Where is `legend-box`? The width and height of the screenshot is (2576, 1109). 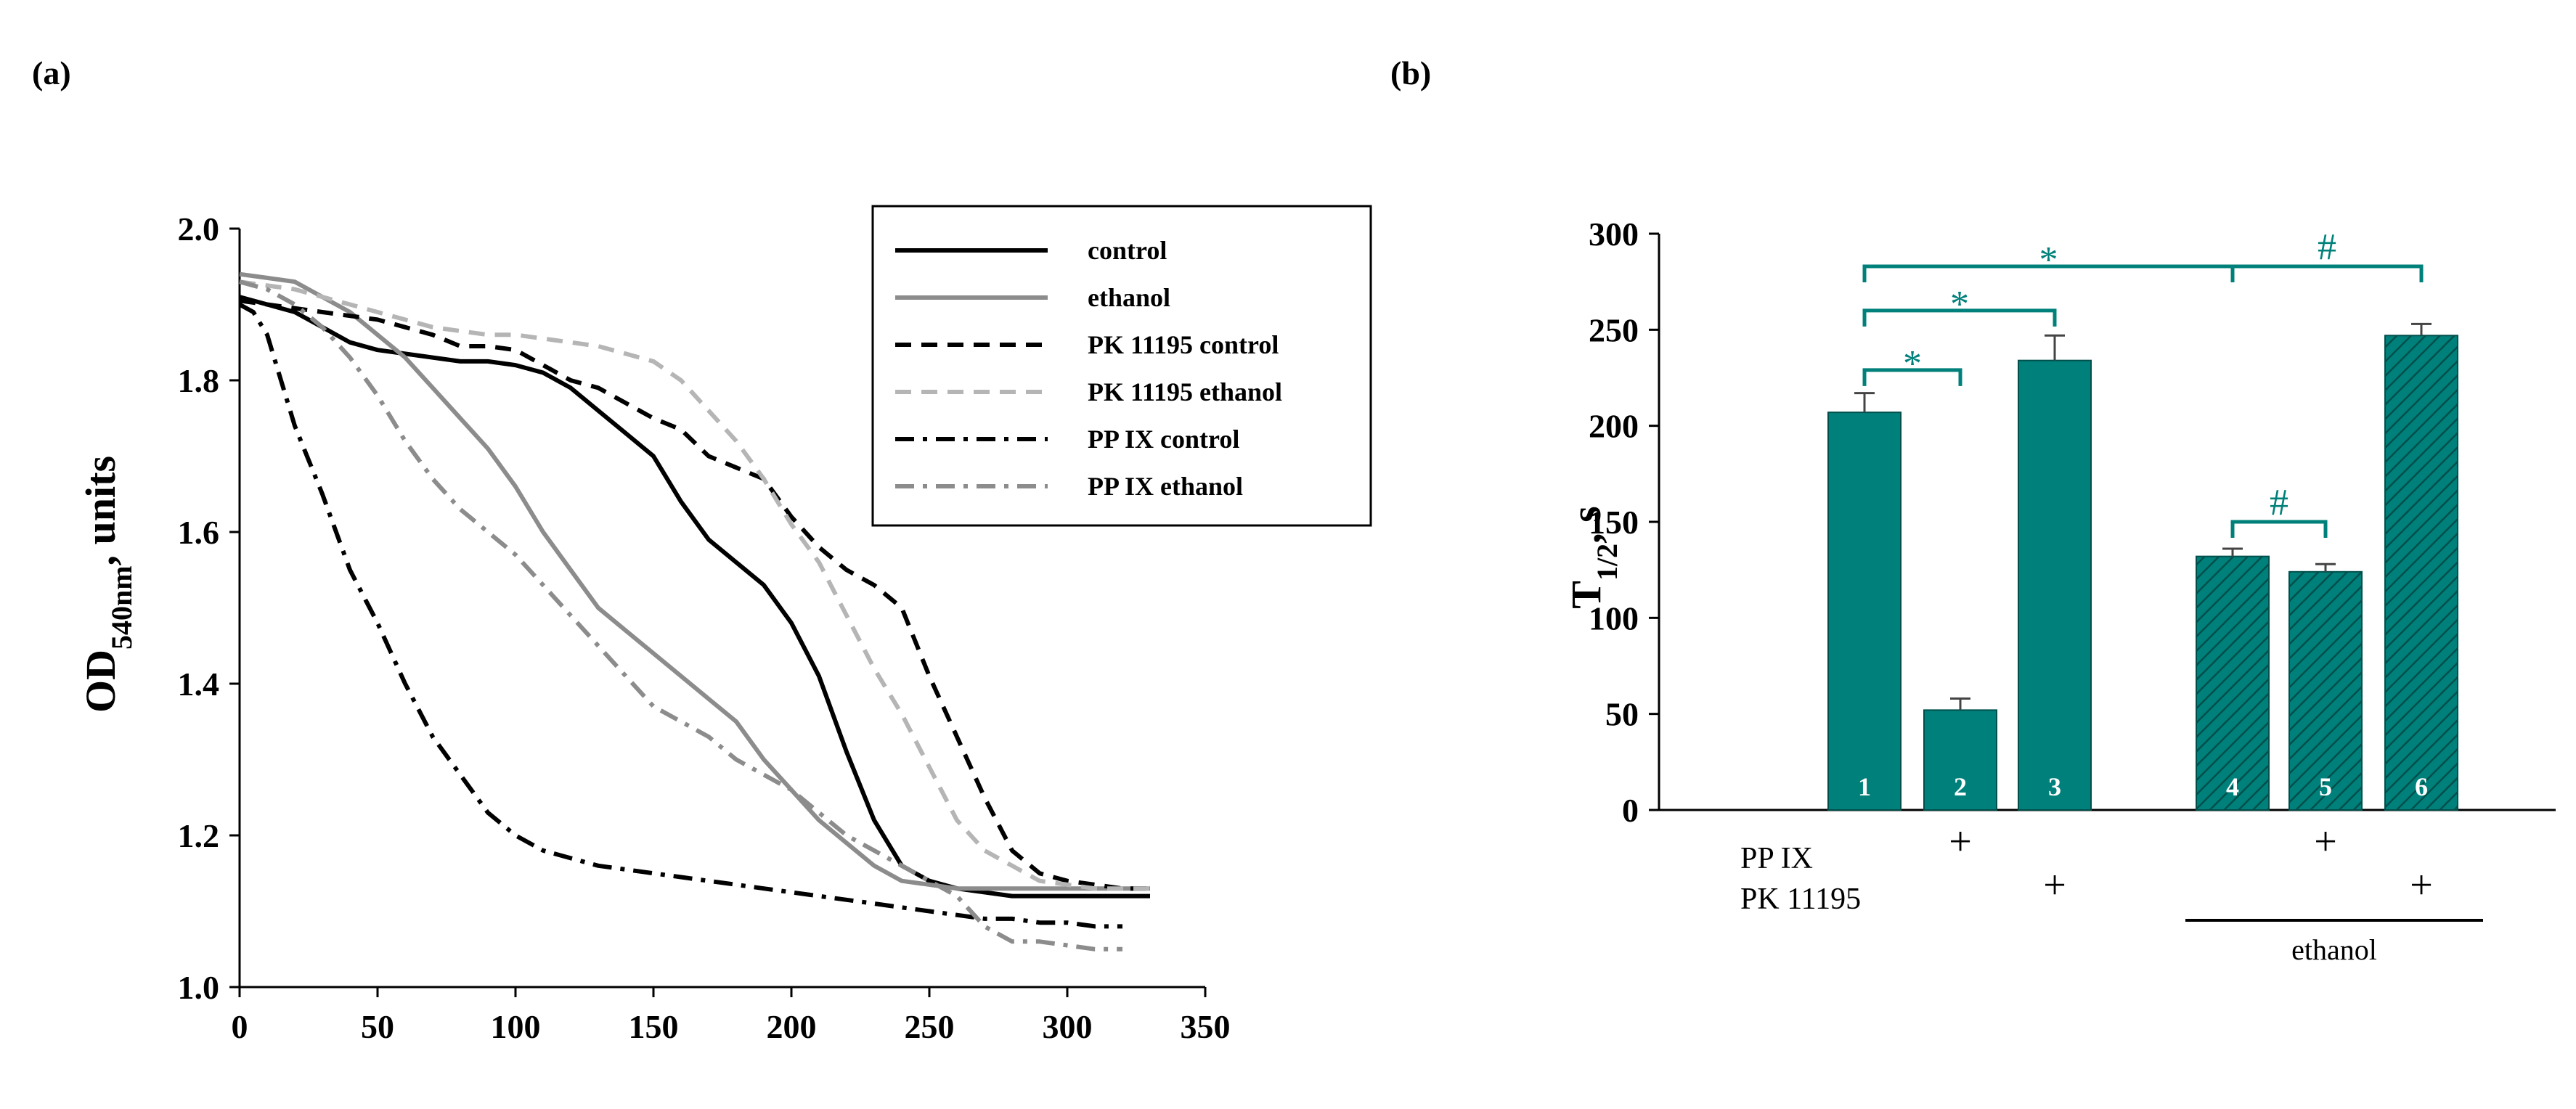 legend-box is located at coordinates (1121, 366).